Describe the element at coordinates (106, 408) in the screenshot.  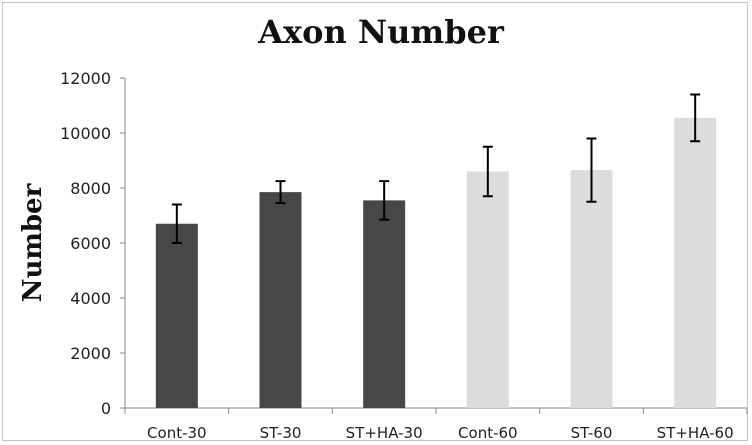
I see `y-tick-label: 0` at that location.